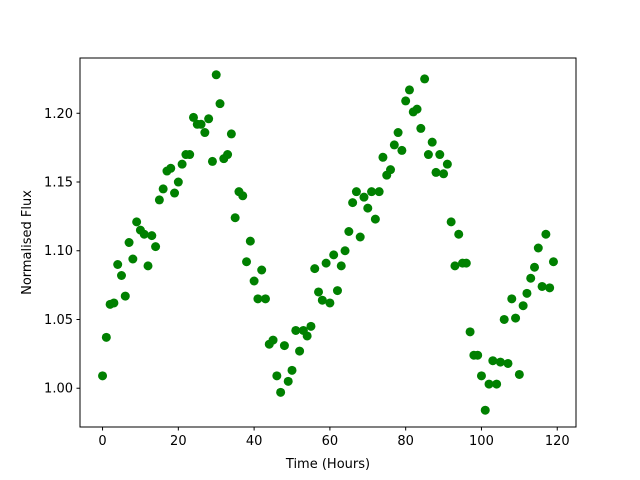 The height and width of the screenshot is (480, 640). What do you see at coordinates (58, 251) in the screenshot?
I see `y-tick-label: 1.10` at bounding box center [58, 251].